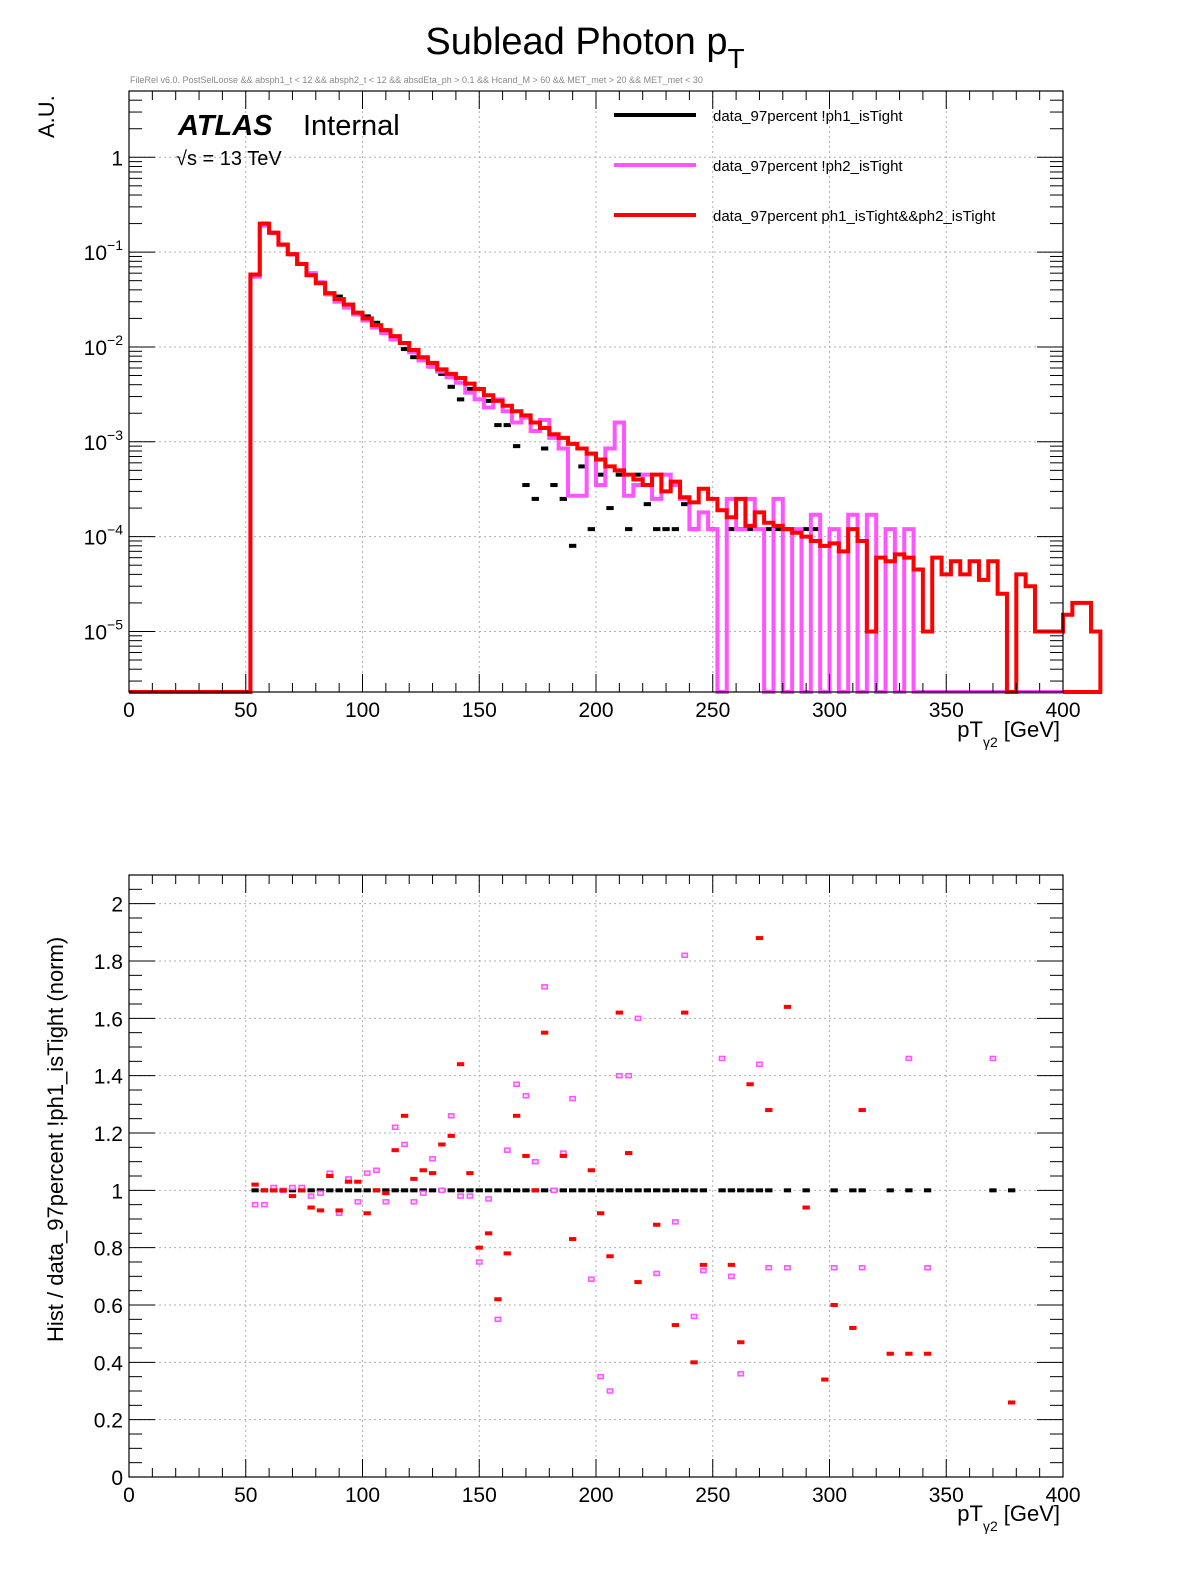 The image size is (1196, 1572). Describe the element at coordinates (109, 1077) in the screenshot. I see `bottom-y-tick-label: 1.4` at that location.